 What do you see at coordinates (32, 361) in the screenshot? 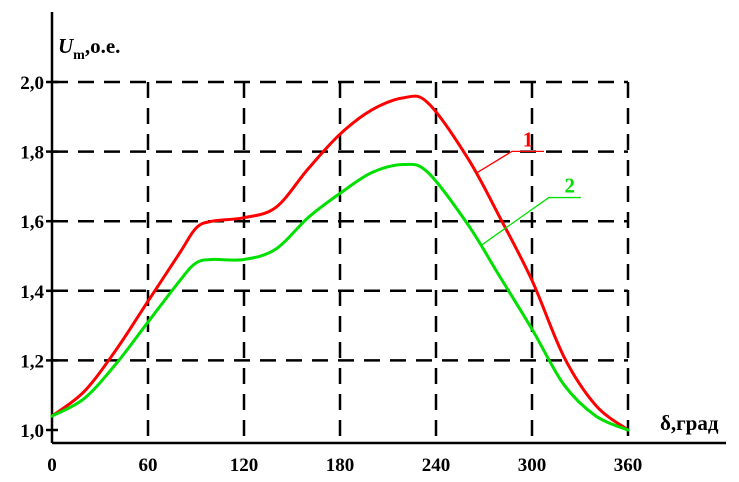
I see `y-tick-label: 1,2` at bounding box center [32, 361].